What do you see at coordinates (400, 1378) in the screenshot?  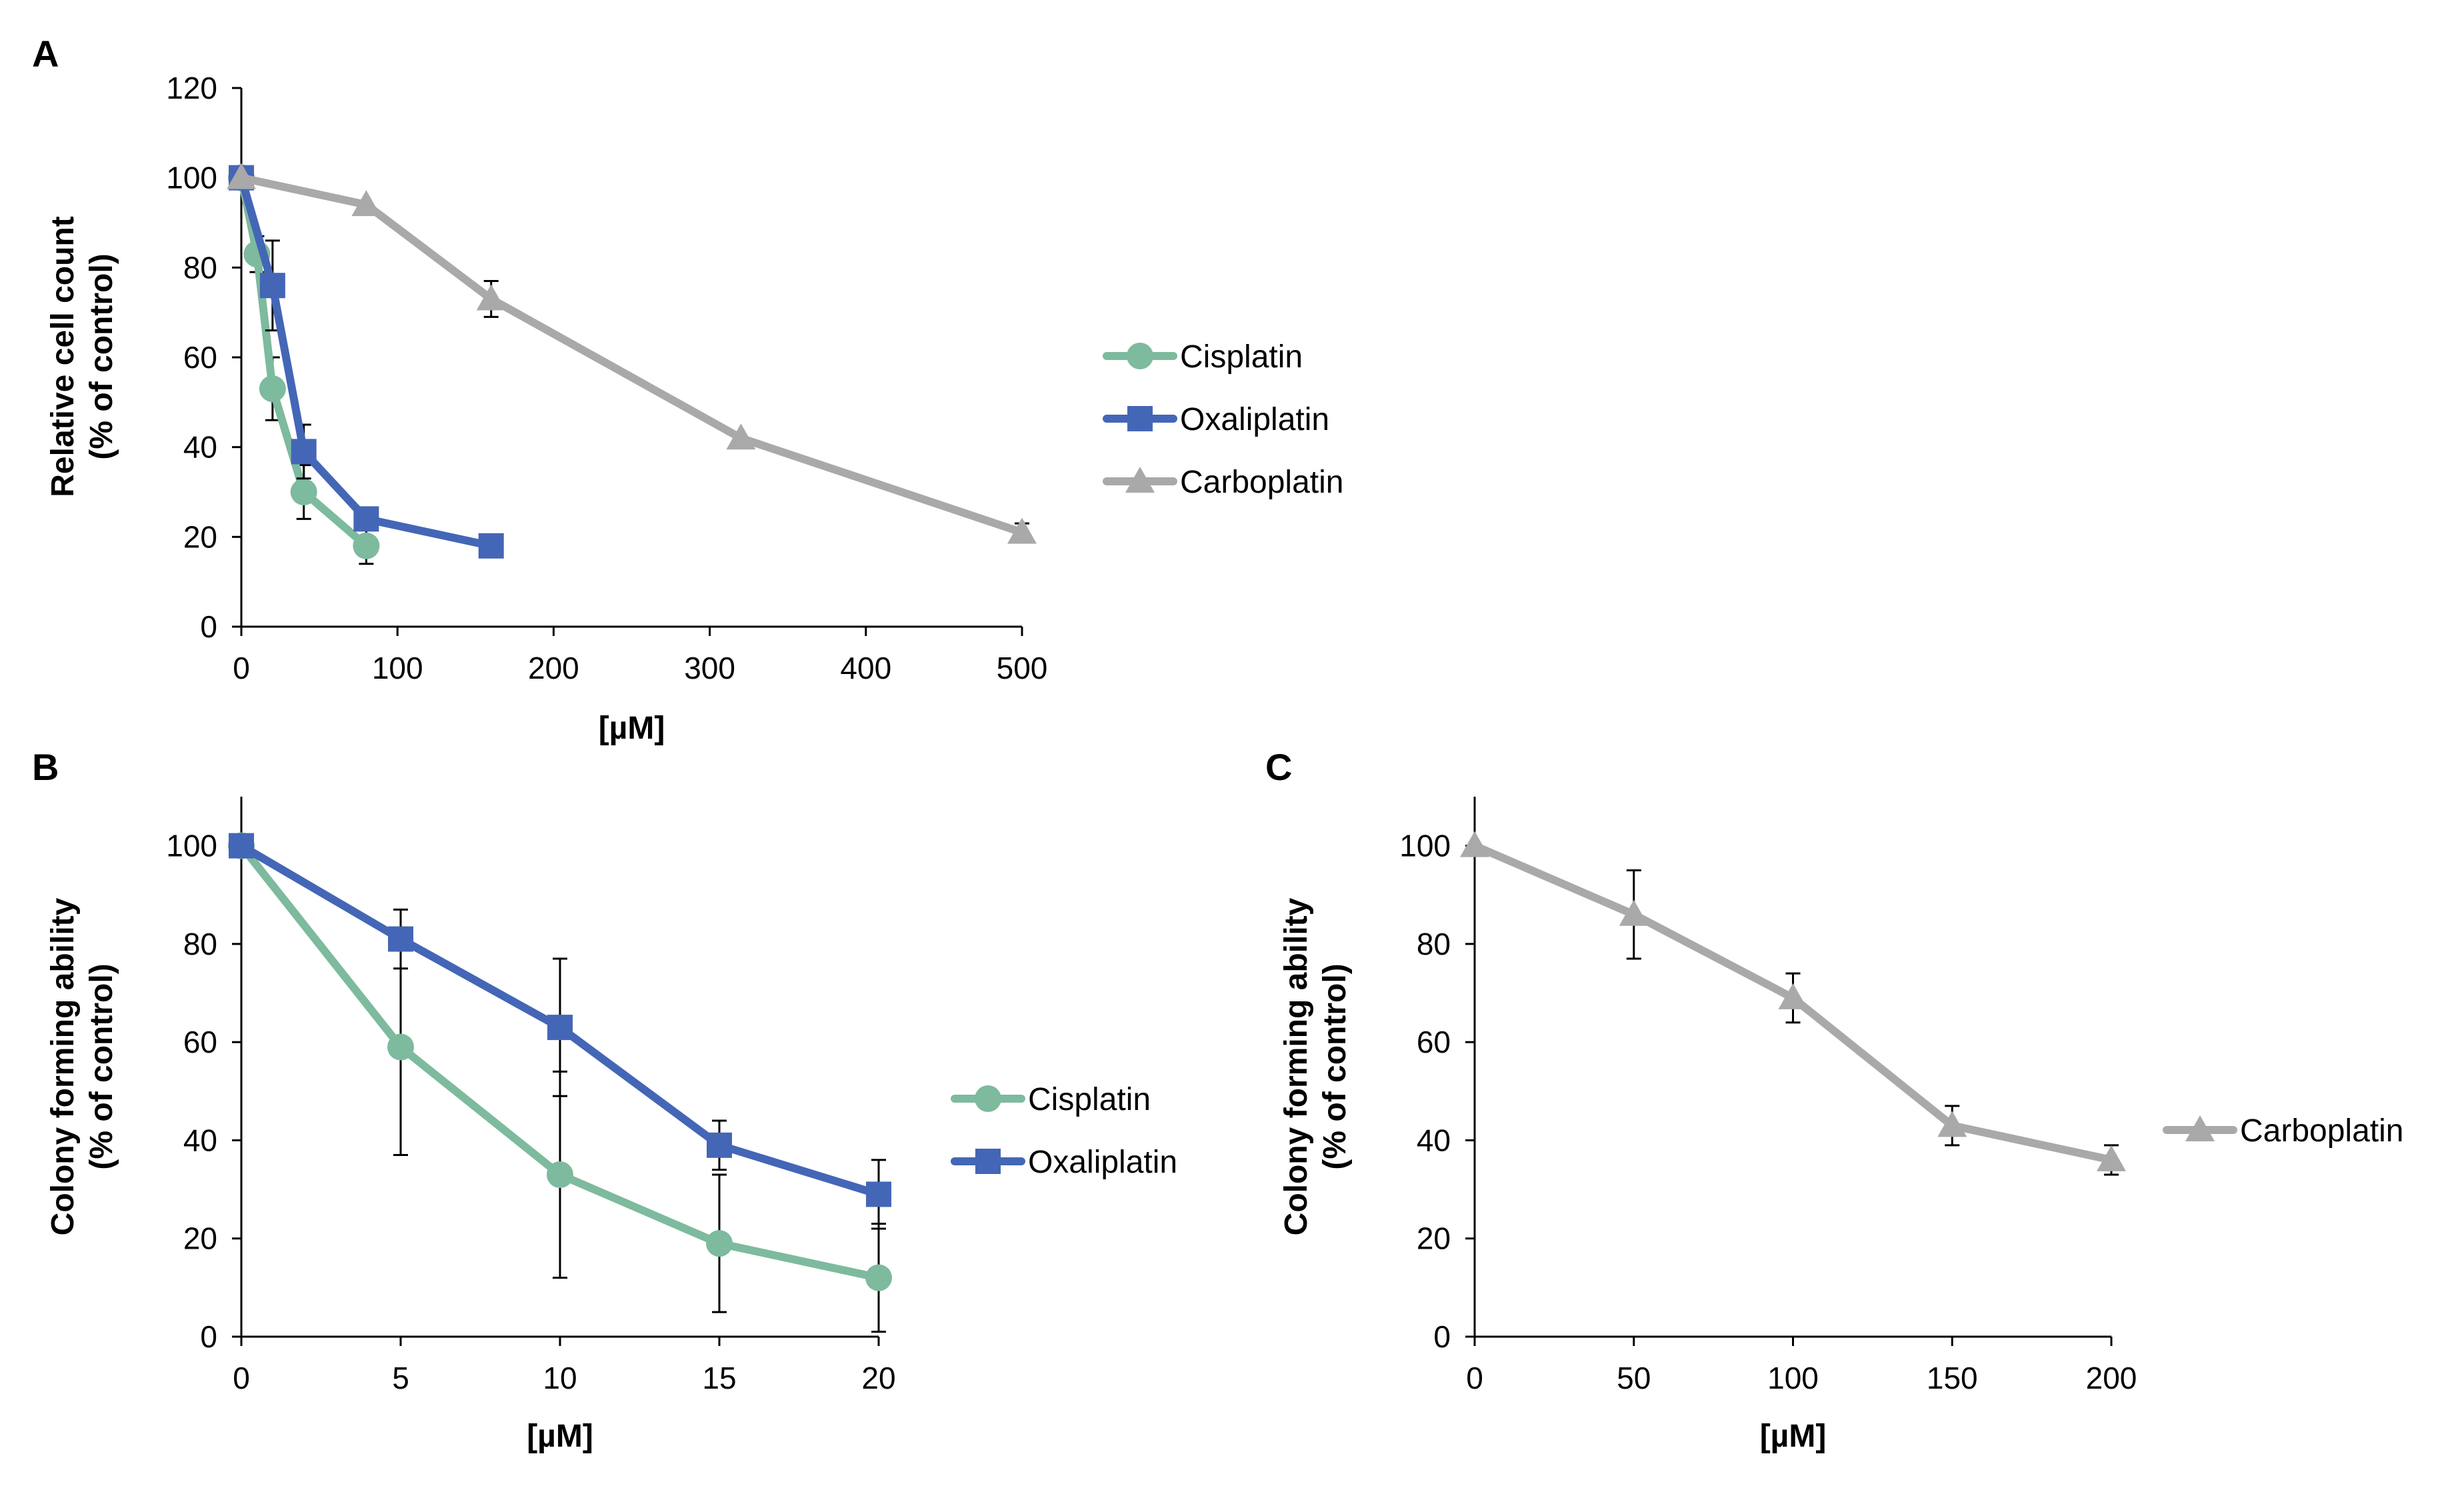 I see `x-tick-label: 5` at bounding box center [400, 1378].